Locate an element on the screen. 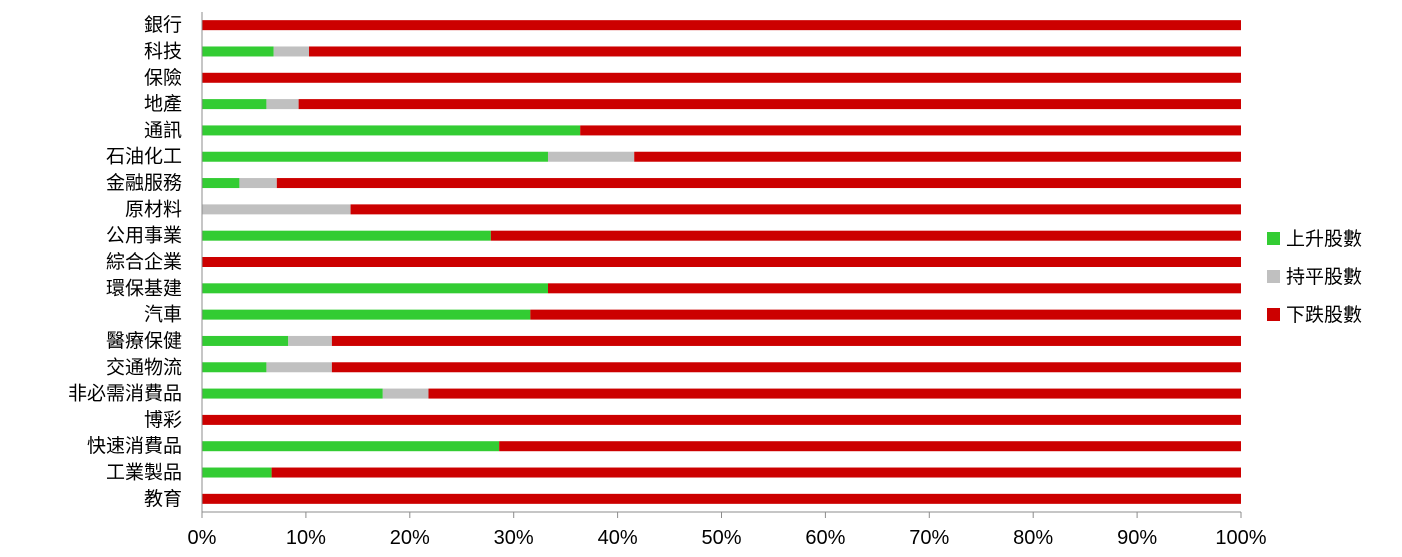 The width and height of the screenshot is (1402, 557). category-label: 非必需消費品 is located at coordinates (125, 394).